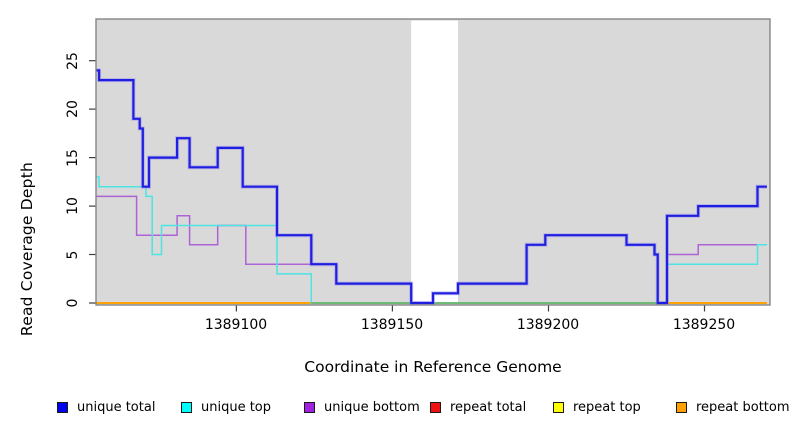  I want to click on y-tick-label: 10, so click(73, 206).